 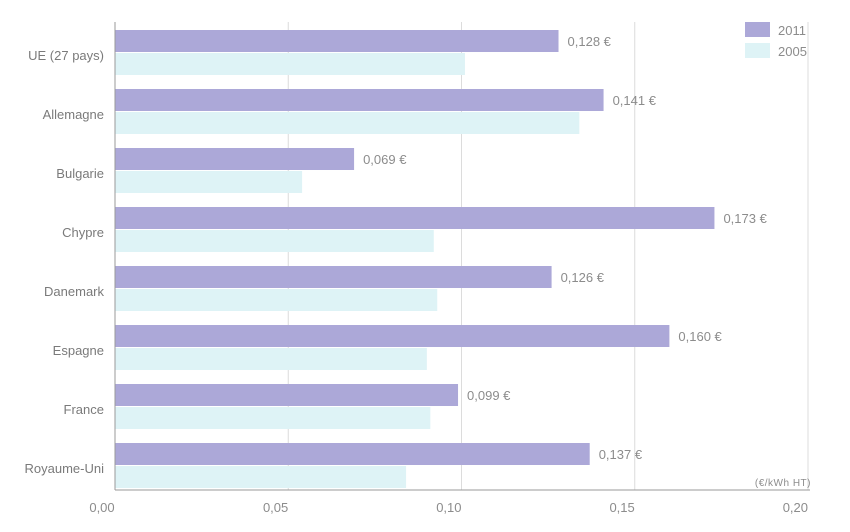 What do you see at coordinates (757, 29) in the screenshot?
I see `legend-swatch-2011` at bounding box center [757, 29].